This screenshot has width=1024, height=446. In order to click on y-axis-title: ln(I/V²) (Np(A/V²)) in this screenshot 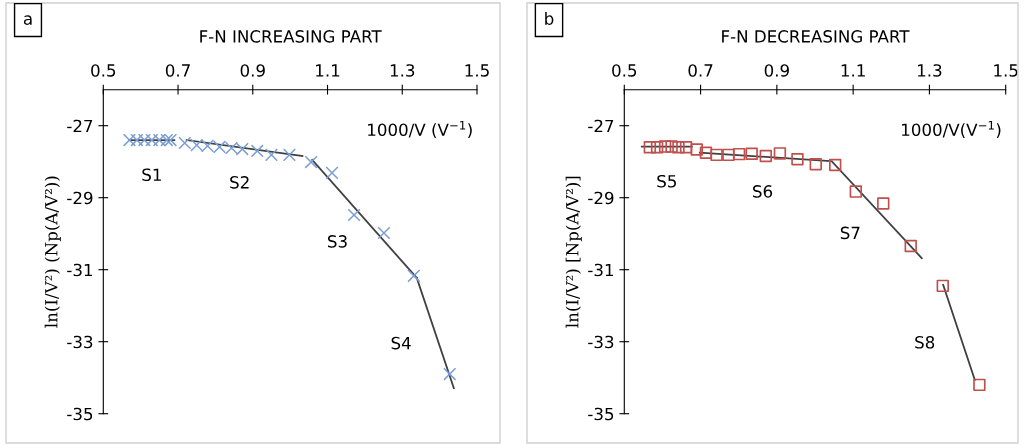, I will do `click(52, 252)`.